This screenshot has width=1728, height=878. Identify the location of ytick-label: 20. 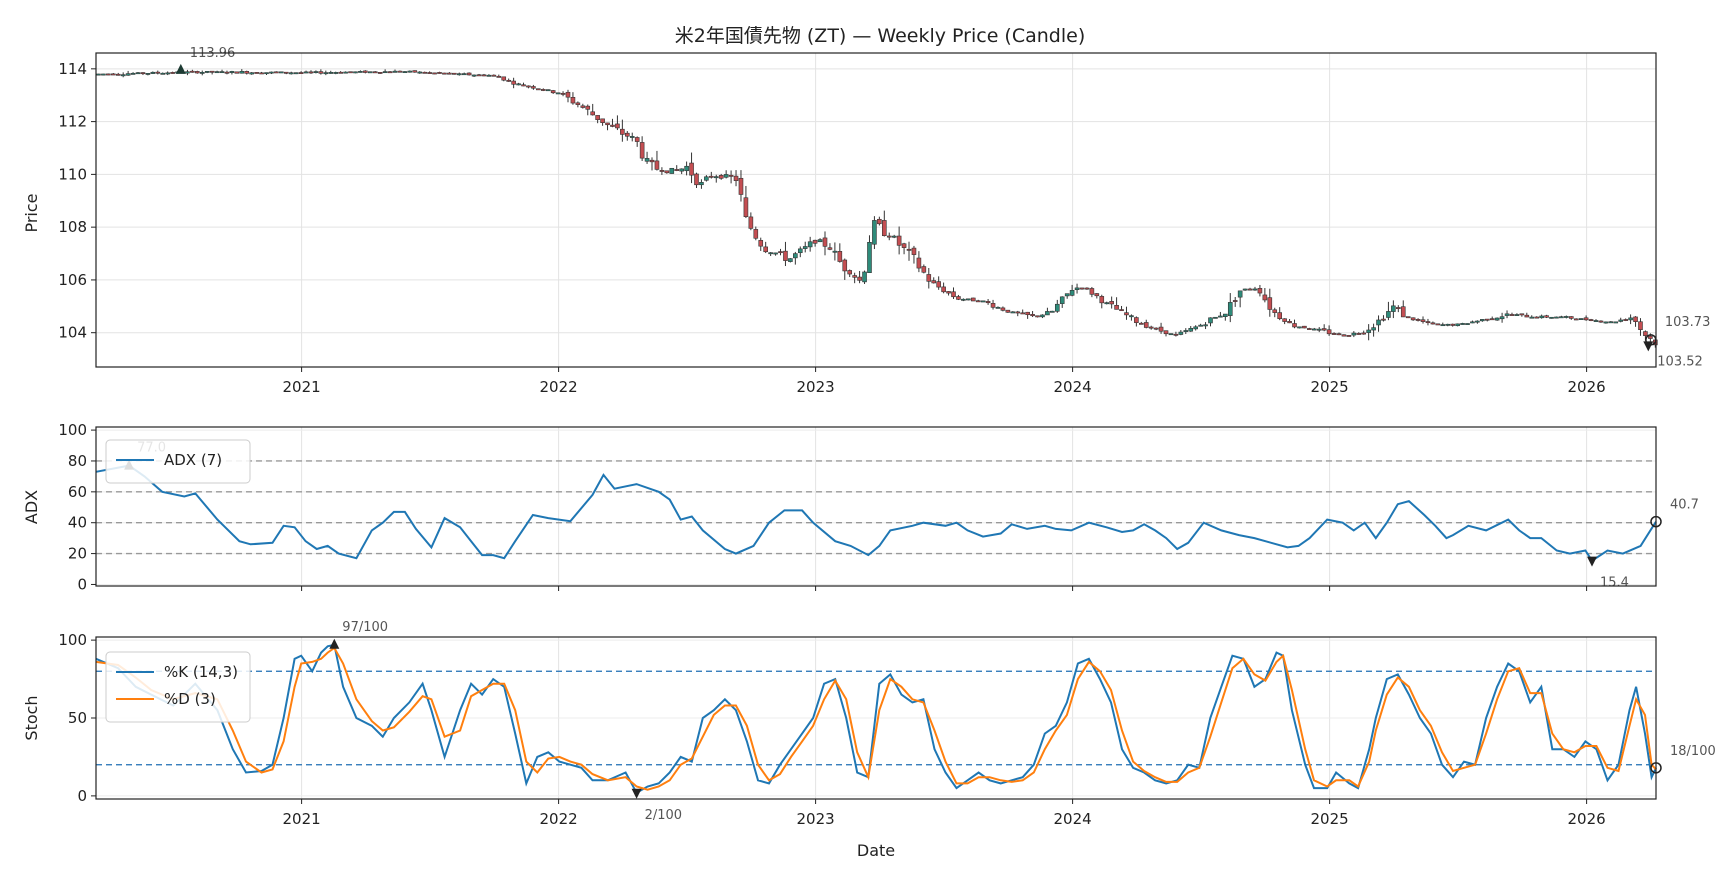
(77, 554).